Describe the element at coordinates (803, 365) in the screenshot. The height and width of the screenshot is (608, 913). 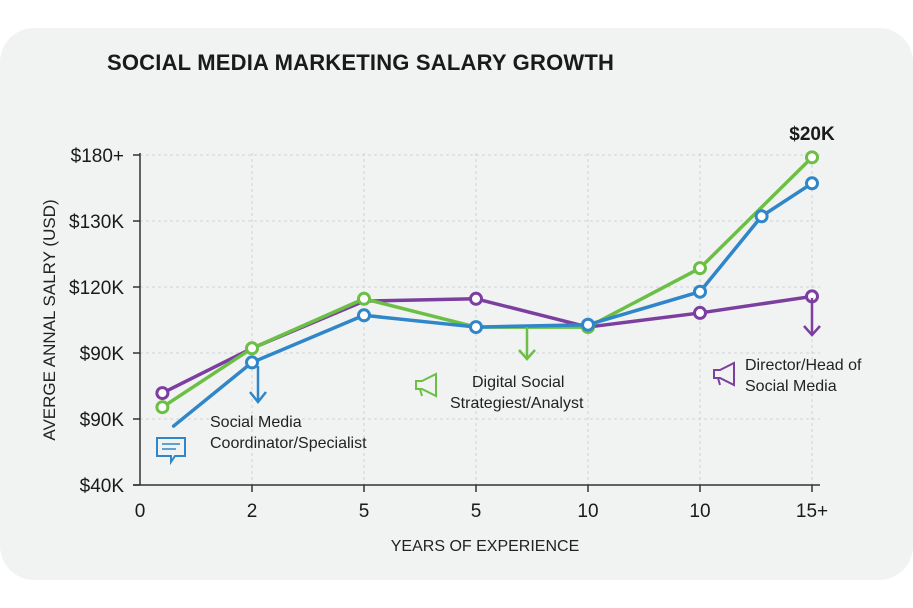
I see `annotation-label-line1: Director/Head of` at that location.